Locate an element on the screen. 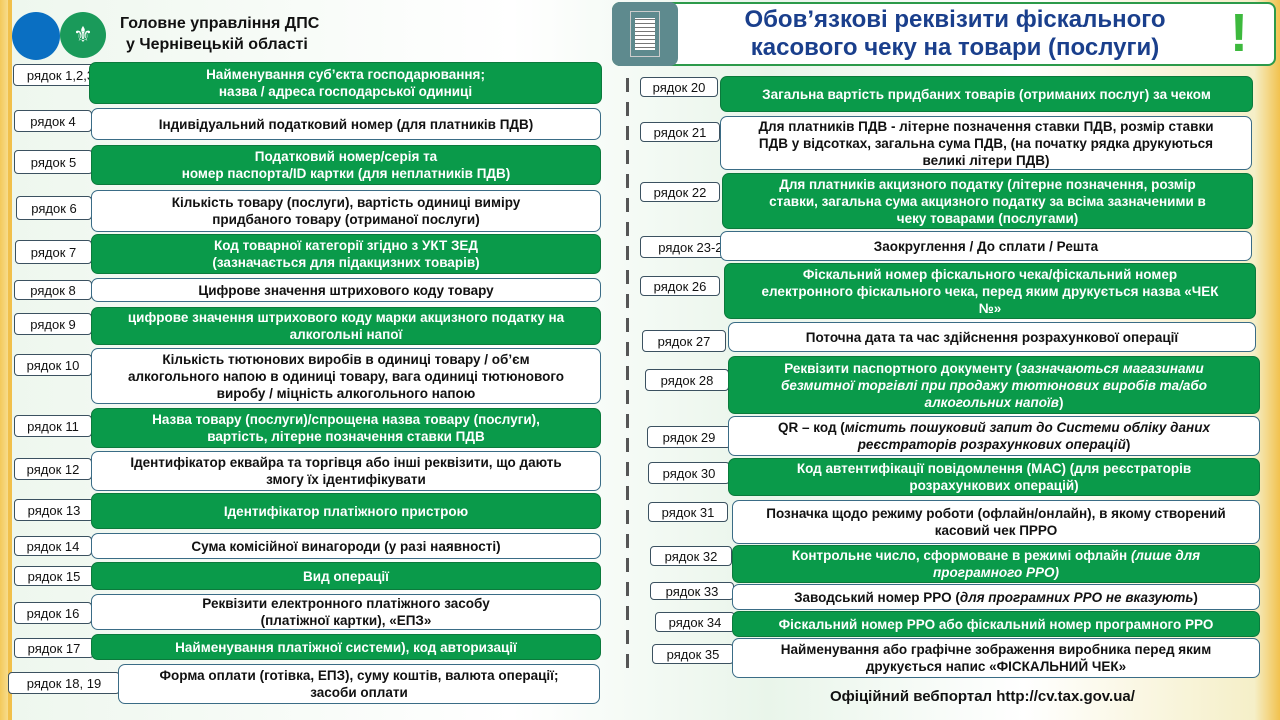 The width and height of the screenshot is (1280, 720). requisite-text-part: Заводський номер РРО ( is located at coordinates (877, 597).